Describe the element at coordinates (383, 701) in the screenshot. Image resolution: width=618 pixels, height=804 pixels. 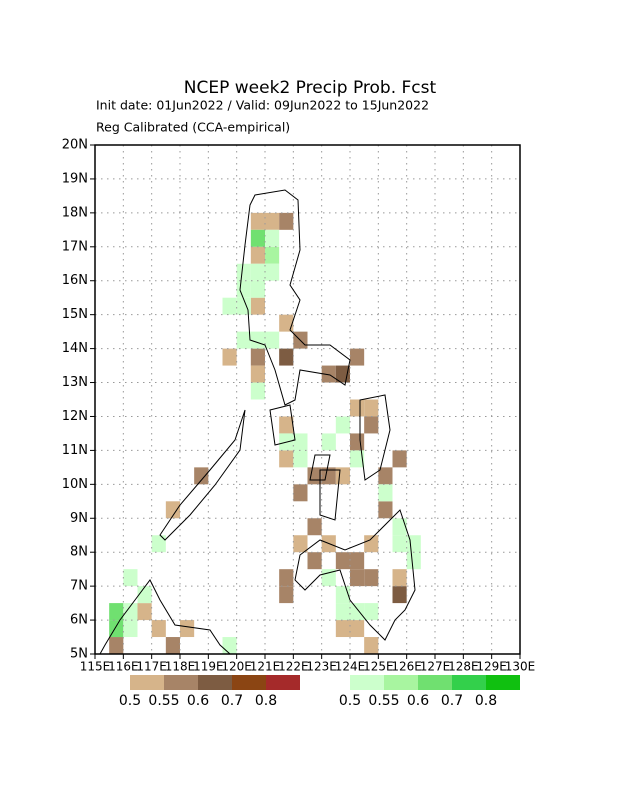
I see `legend-label: 0.55` at that location.